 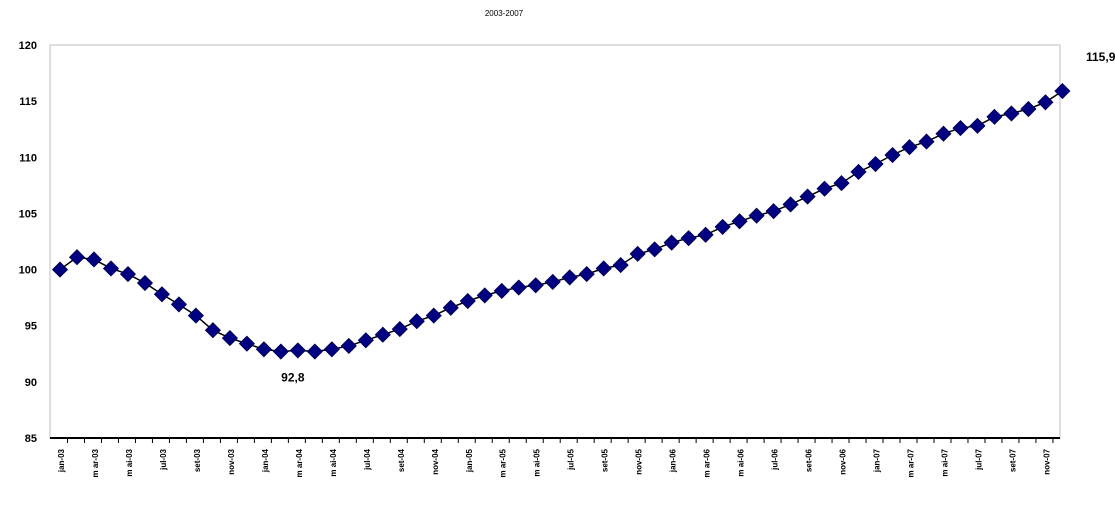 What do you see at coordinates (401, 460) in the screenshot?
I see `x-tick-label: set-04` at bounding box center [401, 460].